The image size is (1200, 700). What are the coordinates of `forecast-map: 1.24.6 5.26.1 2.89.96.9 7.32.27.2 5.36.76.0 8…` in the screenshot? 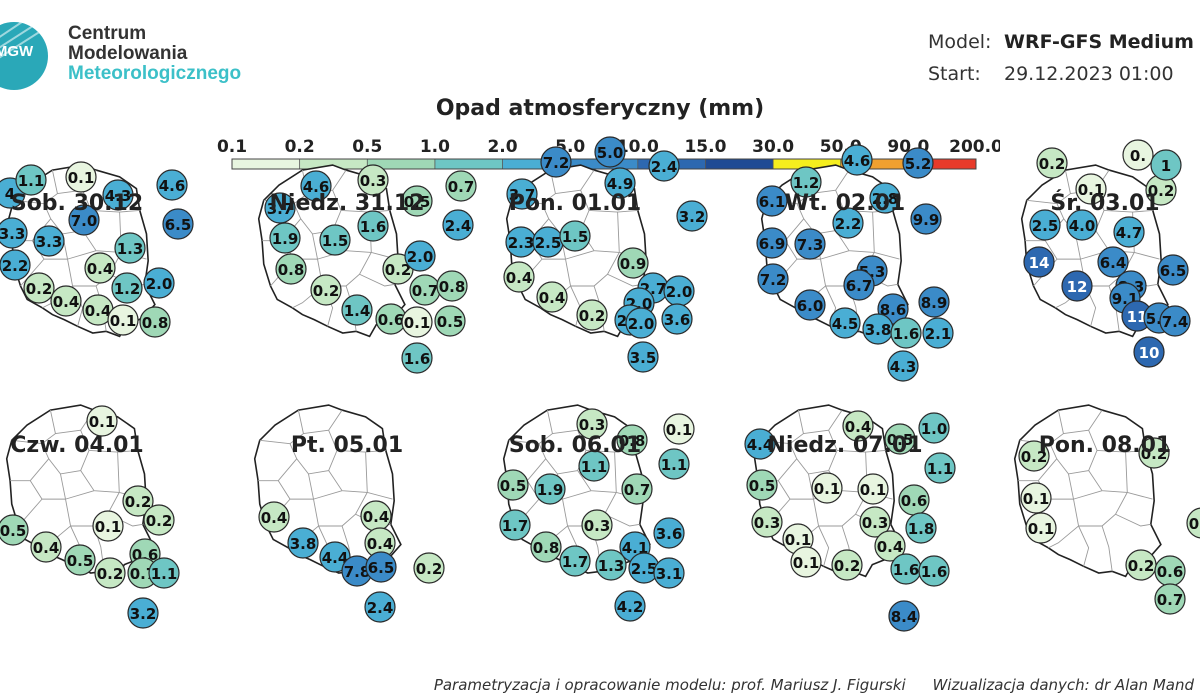 It's located at (855, 263).